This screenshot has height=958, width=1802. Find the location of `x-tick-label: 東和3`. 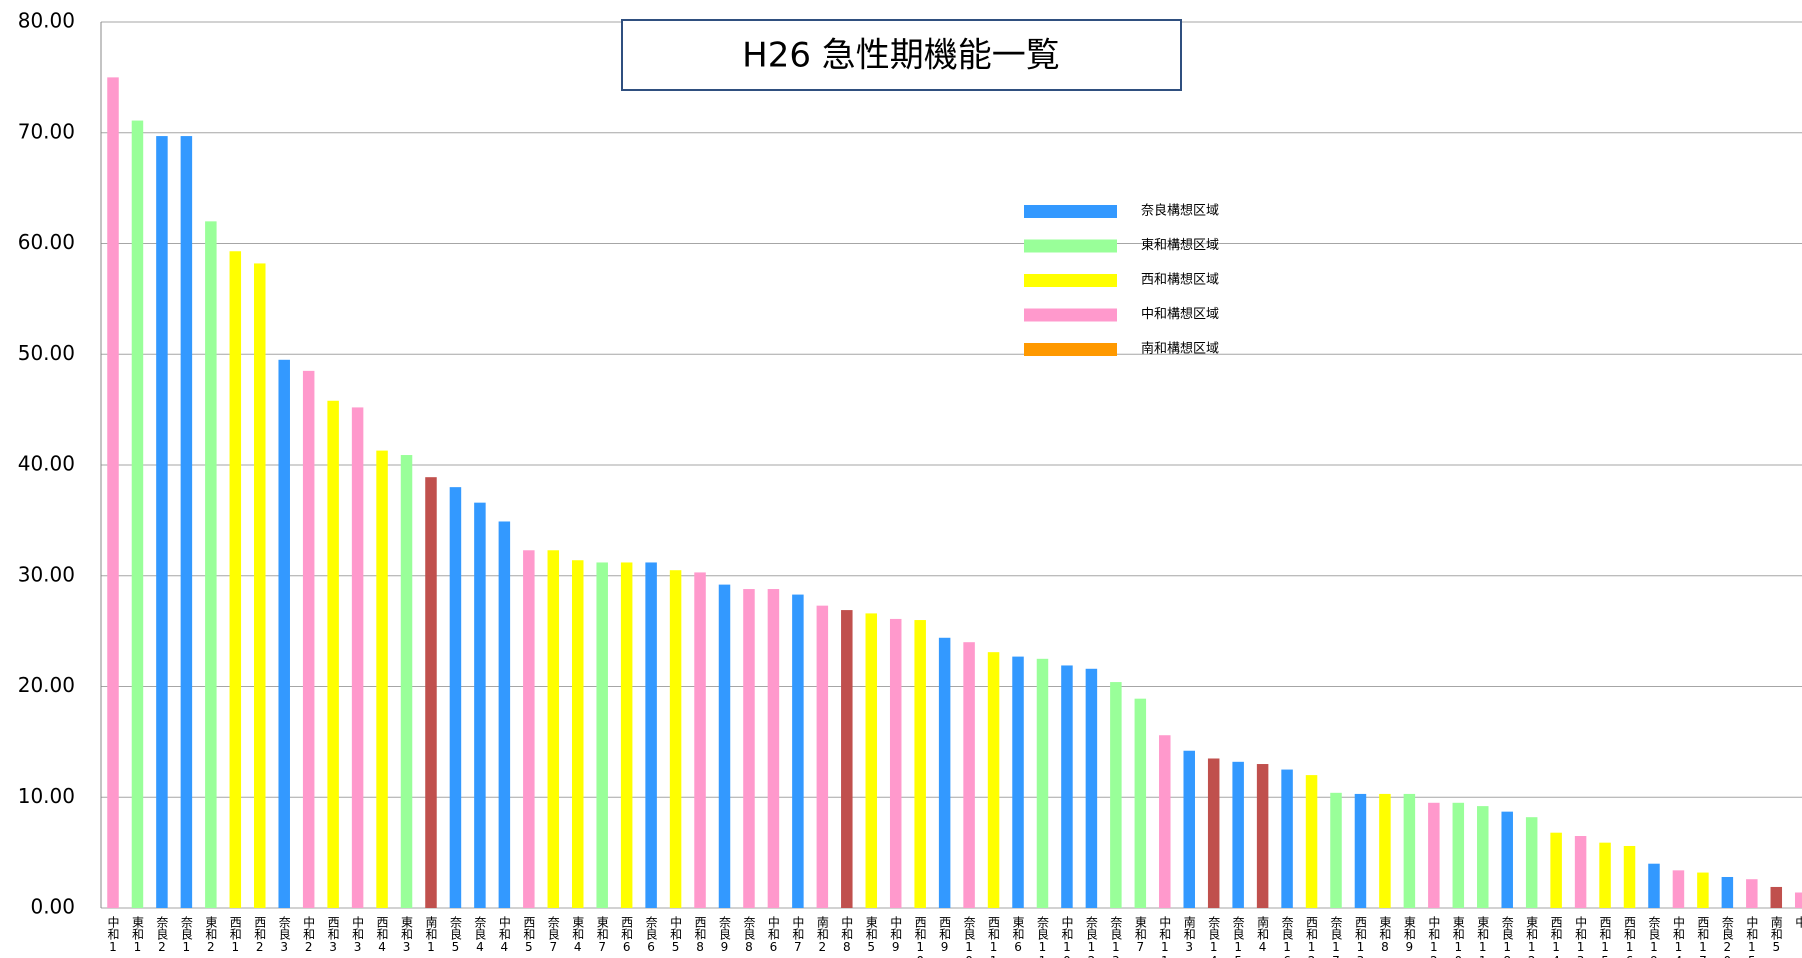

x-tick-label: 東和3 is located at coordinates (407, 935).